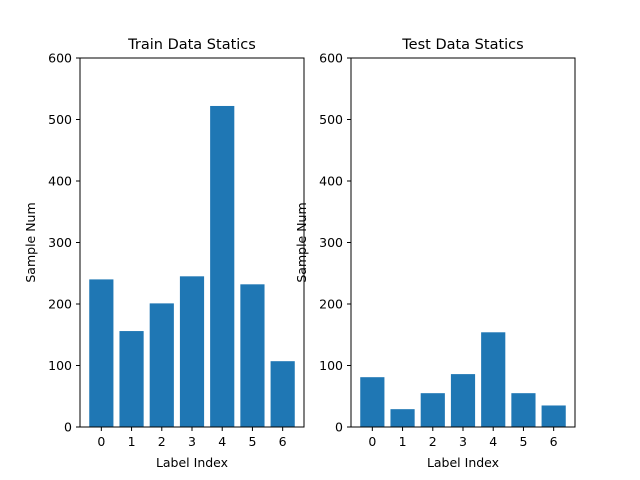 Image resolution: width=640 pixels, height=480 pixels. Describe the element at coordinates (339, 427) in the screenshot. I see `test-y-tick-label: 0` at that location.